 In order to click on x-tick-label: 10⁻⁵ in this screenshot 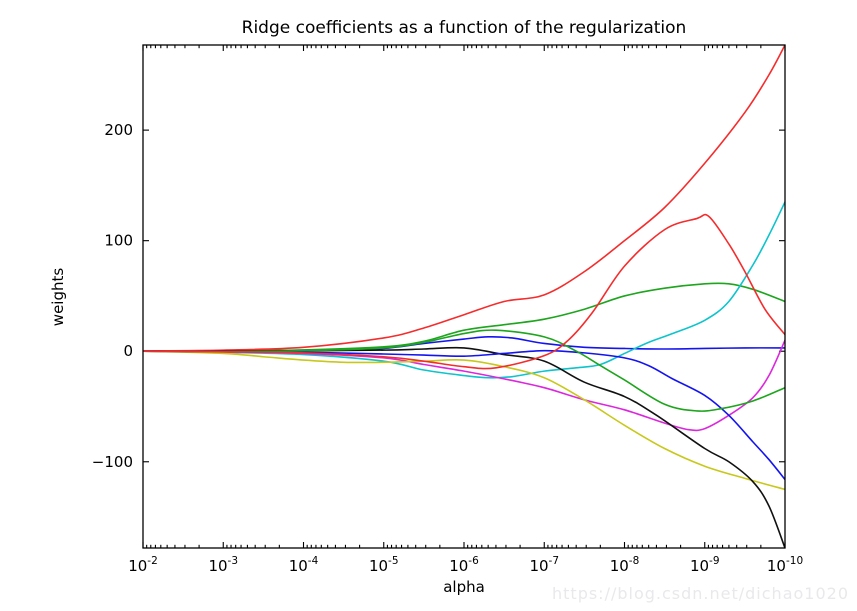, I will do `click(384, 565)`.